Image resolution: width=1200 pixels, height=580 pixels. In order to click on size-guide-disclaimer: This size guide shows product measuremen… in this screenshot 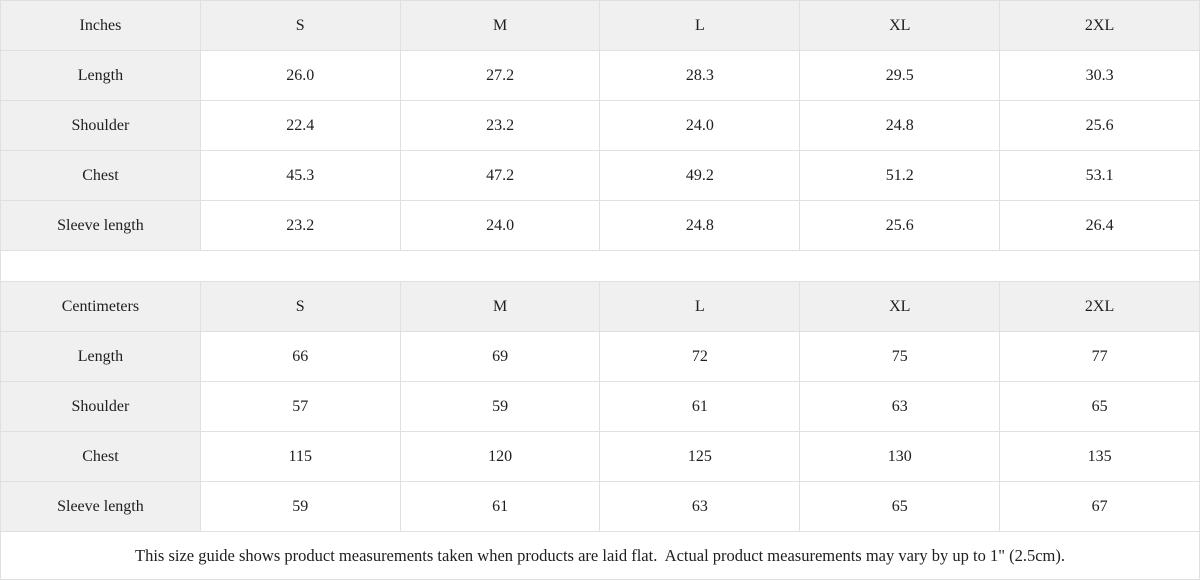, I will do `click(600, 556)`.